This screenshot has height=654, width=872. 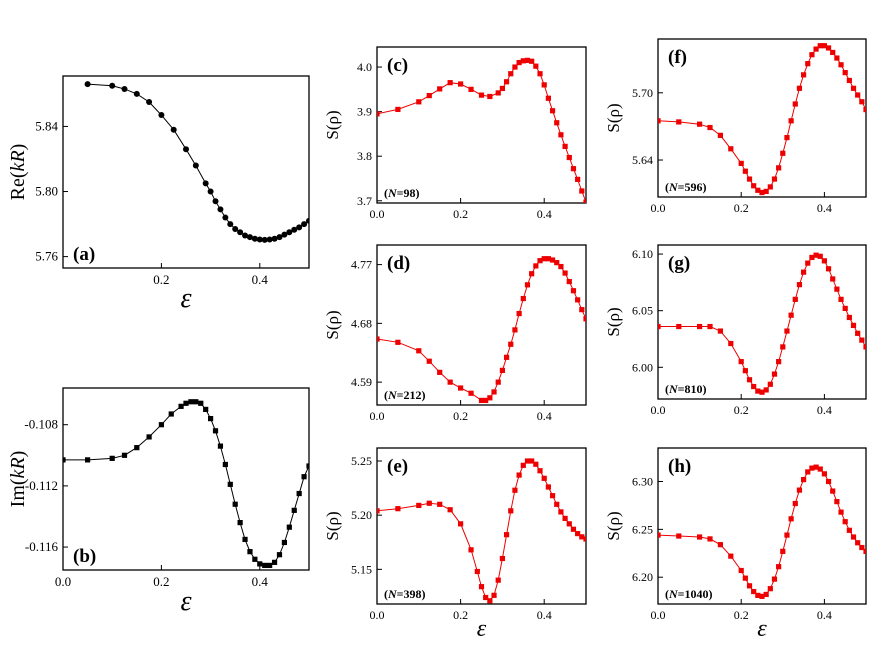 What do you see at coordinates (679, 263) in the screenshot?
I see `panel-label-g: (g)` at bounding box center [679, 263].